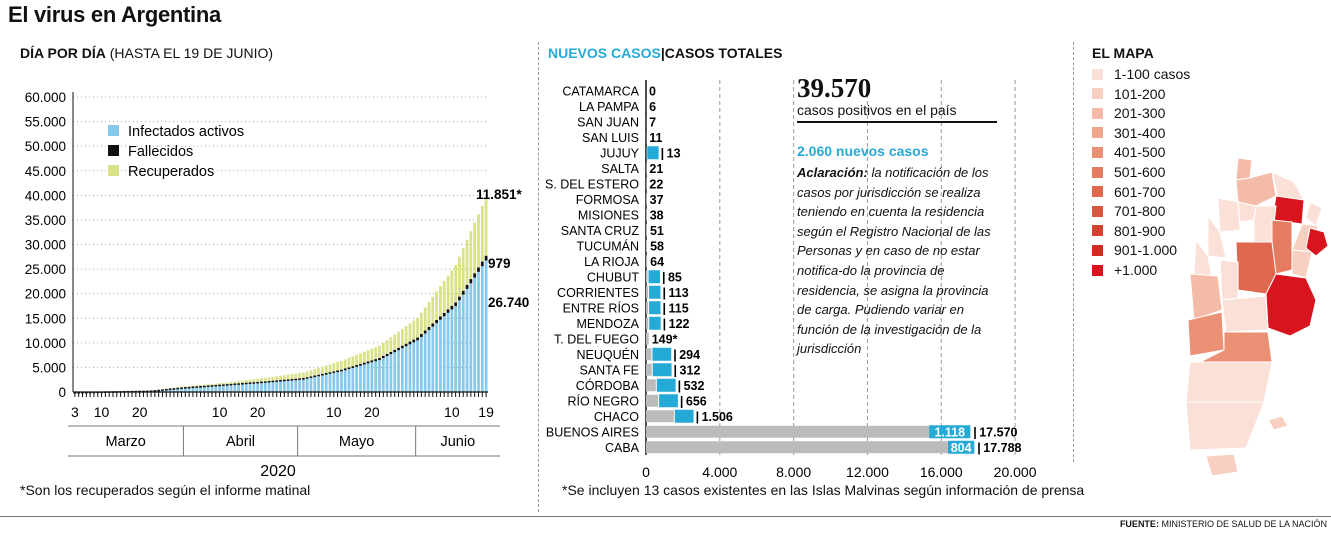  What do you see at coordinates (1152, 74) in the screenshot?
I see `map-legend-label: 1-100 casos` at bounding box center [1152, 74].